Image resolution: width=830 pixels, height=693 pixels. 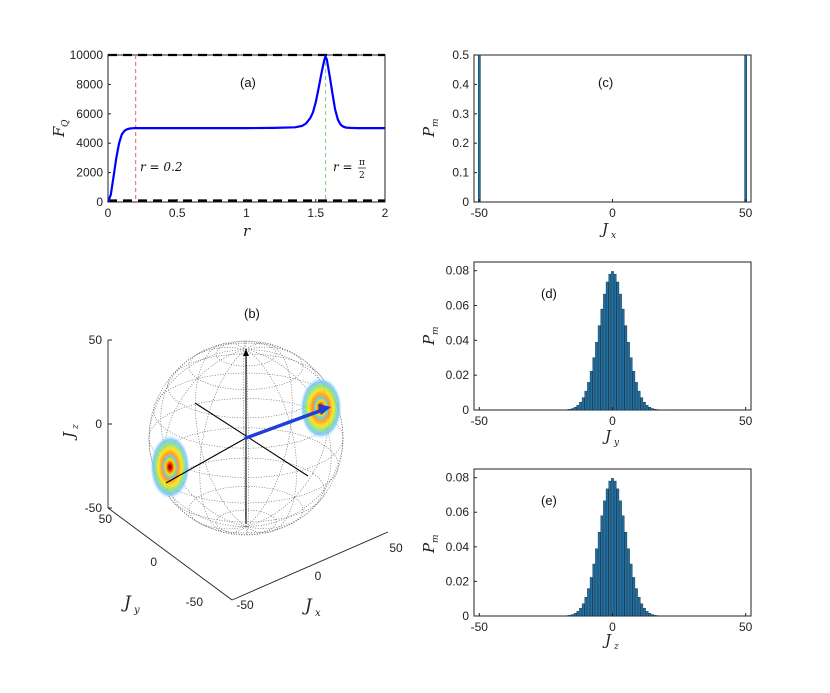 What do you see at coordinates (96, 340) in the screenshot?
I see `ztick-label: 50` at bounding box center [96, 340].